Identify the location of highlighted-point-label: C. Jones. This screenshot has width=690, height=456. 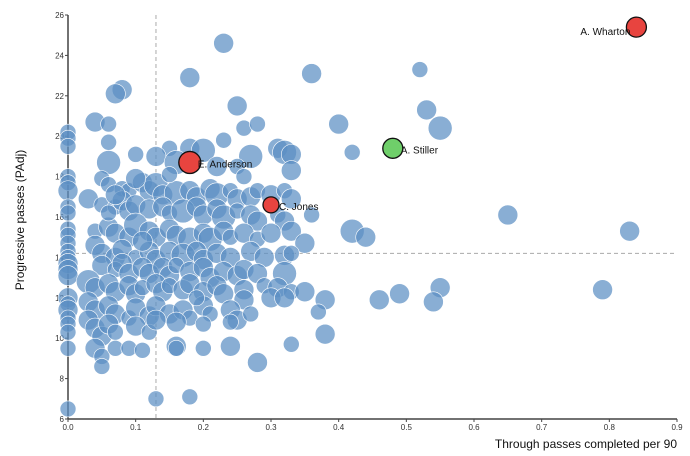
(298, 207).